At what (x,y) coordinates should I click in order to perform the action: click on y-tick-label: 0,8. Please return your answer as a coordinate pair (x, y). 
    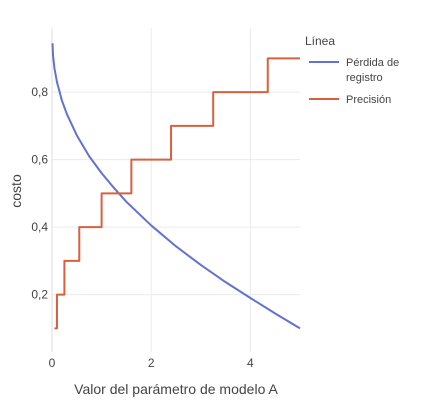
    Looking at the image, I should click on (39, 92).